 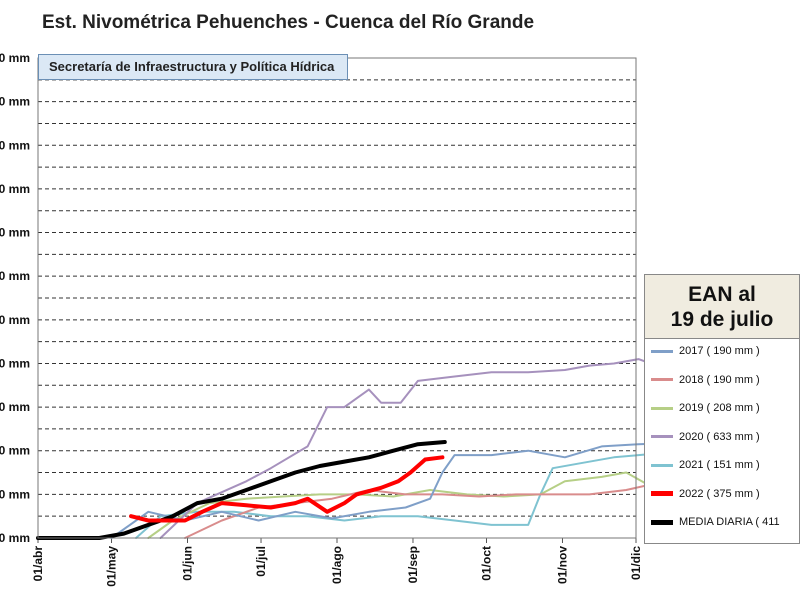 I want to click on x-tick-label: 01/sep, so click(x=413, y=564).